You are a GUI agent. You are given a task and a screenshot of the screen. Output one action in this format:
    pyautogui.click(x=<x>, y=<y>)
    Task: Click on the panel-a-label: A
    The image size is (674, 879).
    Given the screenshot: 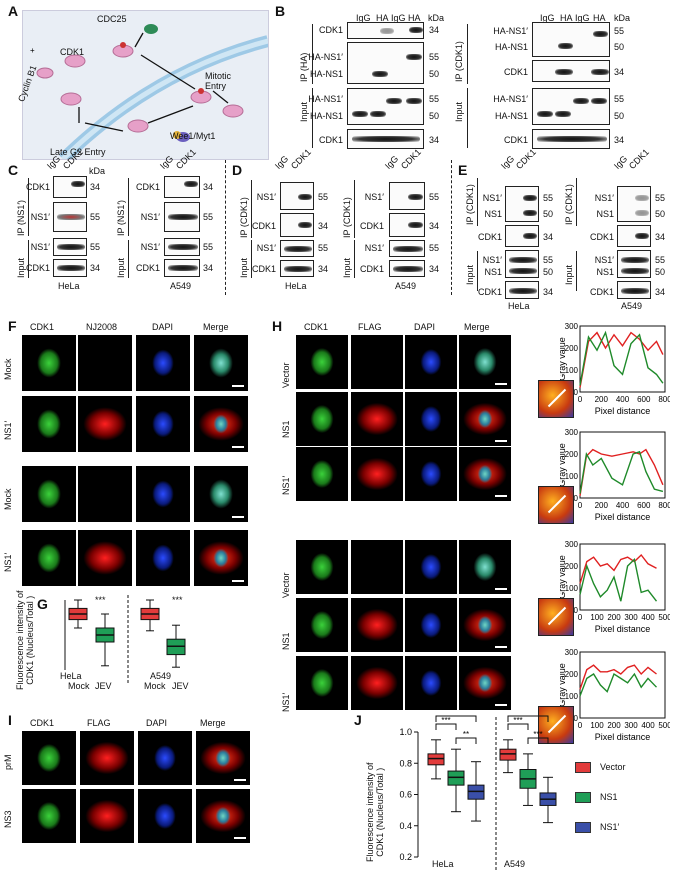 What is the action you would take?
    pyautogui.click(x=13, y=11)
    